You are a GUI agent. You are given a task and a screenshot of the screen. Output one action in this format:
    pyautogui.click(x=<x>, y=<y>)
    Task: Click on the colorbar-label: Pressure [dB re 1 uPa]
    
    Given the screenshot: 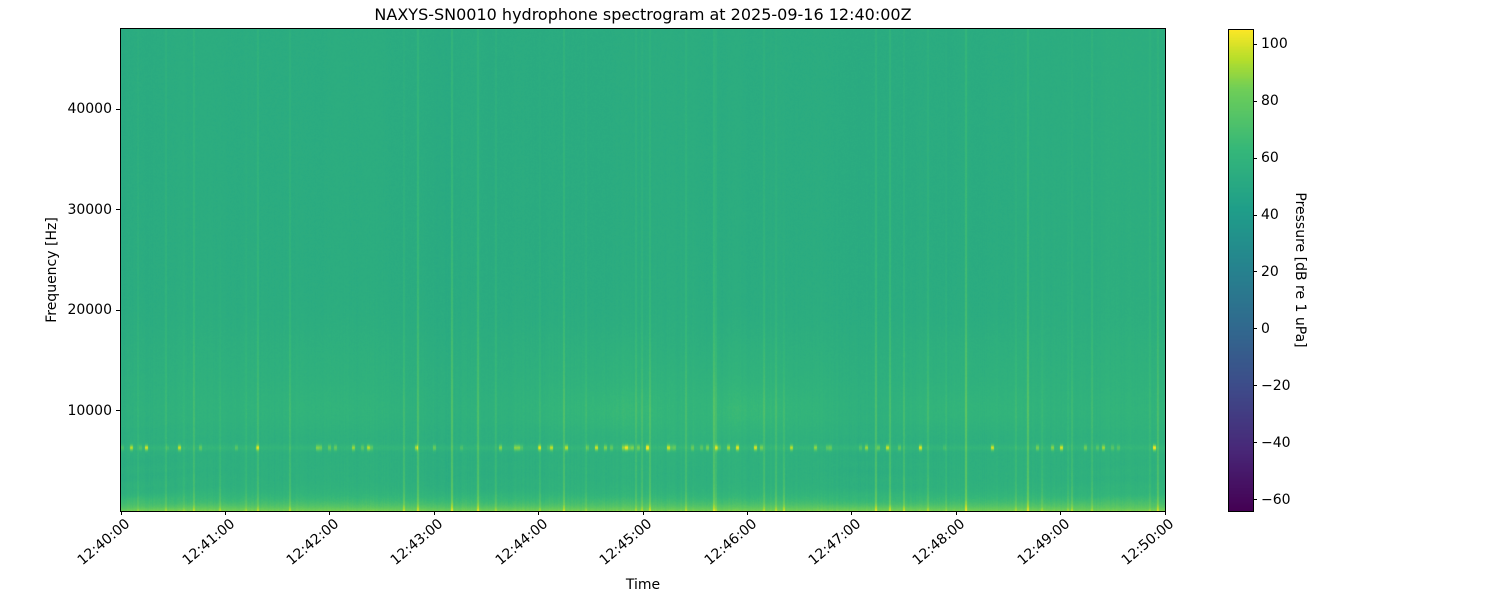 What is the action you would take?
    pyautogui.click(x=1300, y=270)
    